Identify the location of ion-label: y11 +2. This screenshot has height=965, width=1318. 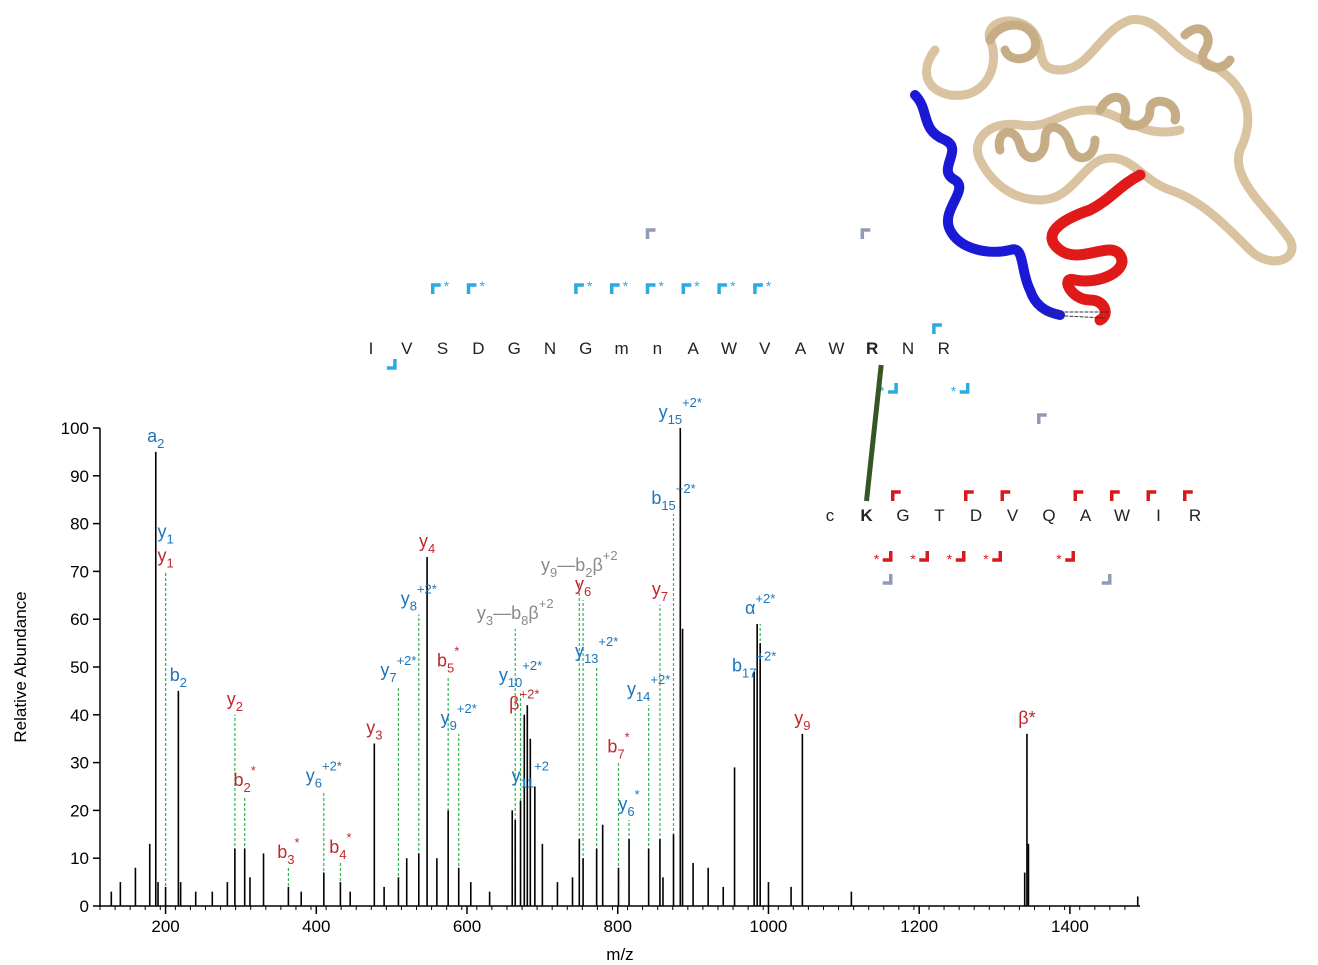
(530, 774).